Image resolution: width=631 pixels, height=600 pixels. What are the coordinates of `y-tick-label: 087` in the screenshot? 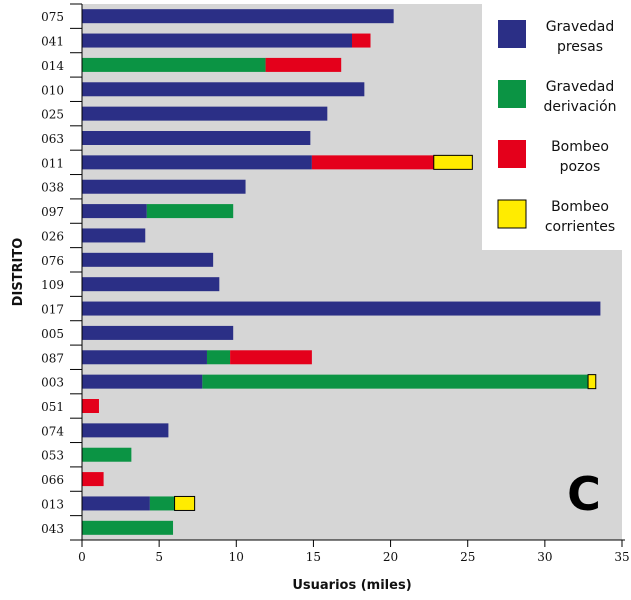 It's located at (52, 358).